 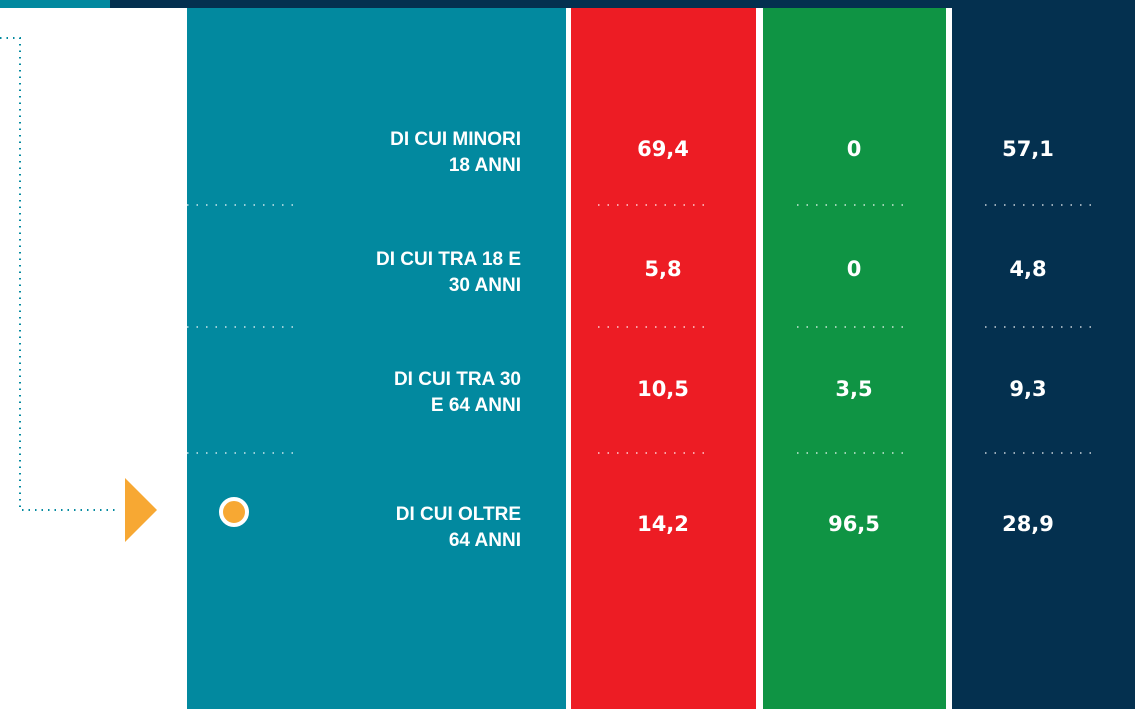 I want to click on cell-value: 10,5, so click(x=663, y=389).